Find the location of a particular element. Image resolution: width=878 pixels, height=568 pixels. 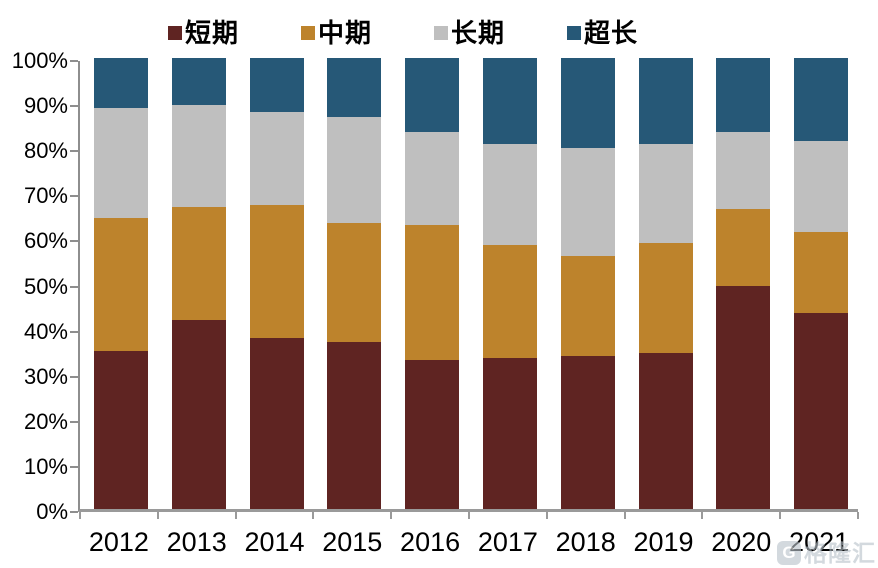

y-axis-label: 100% is located at coordinates (39, 60).